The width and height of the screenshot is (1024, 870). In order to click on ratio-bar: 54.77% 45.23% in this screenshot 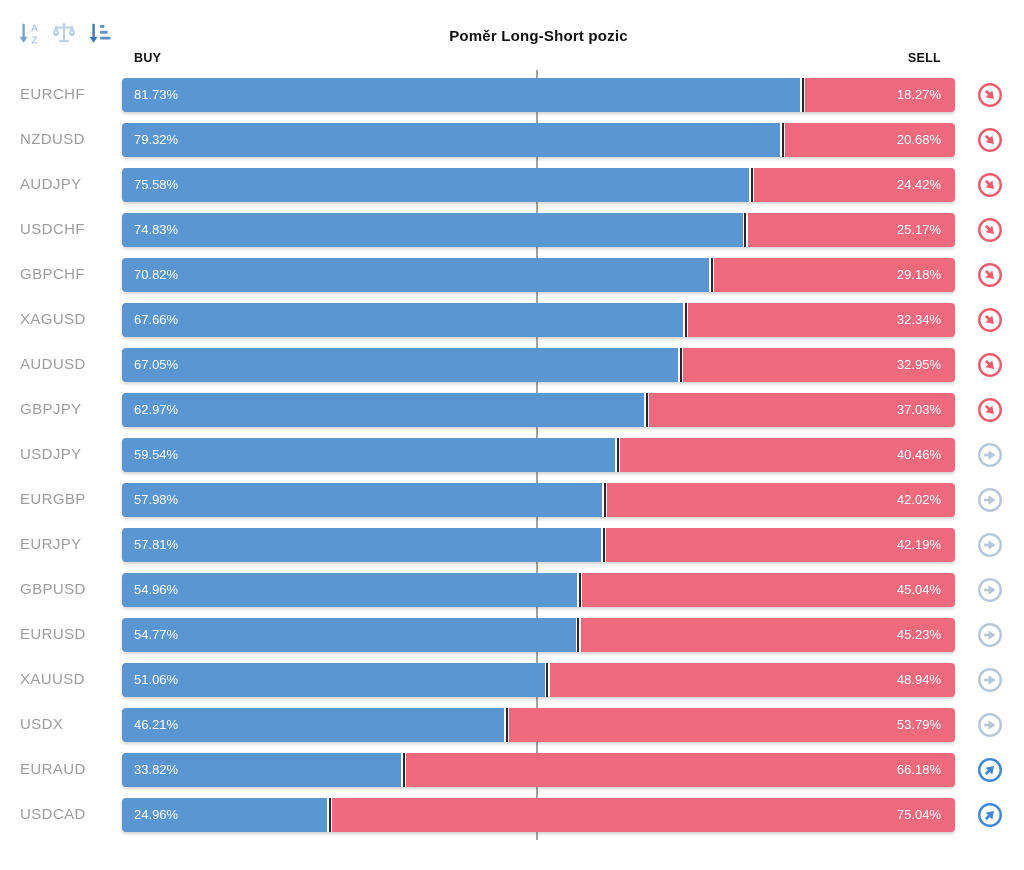, I will do `click(538, 634)`.